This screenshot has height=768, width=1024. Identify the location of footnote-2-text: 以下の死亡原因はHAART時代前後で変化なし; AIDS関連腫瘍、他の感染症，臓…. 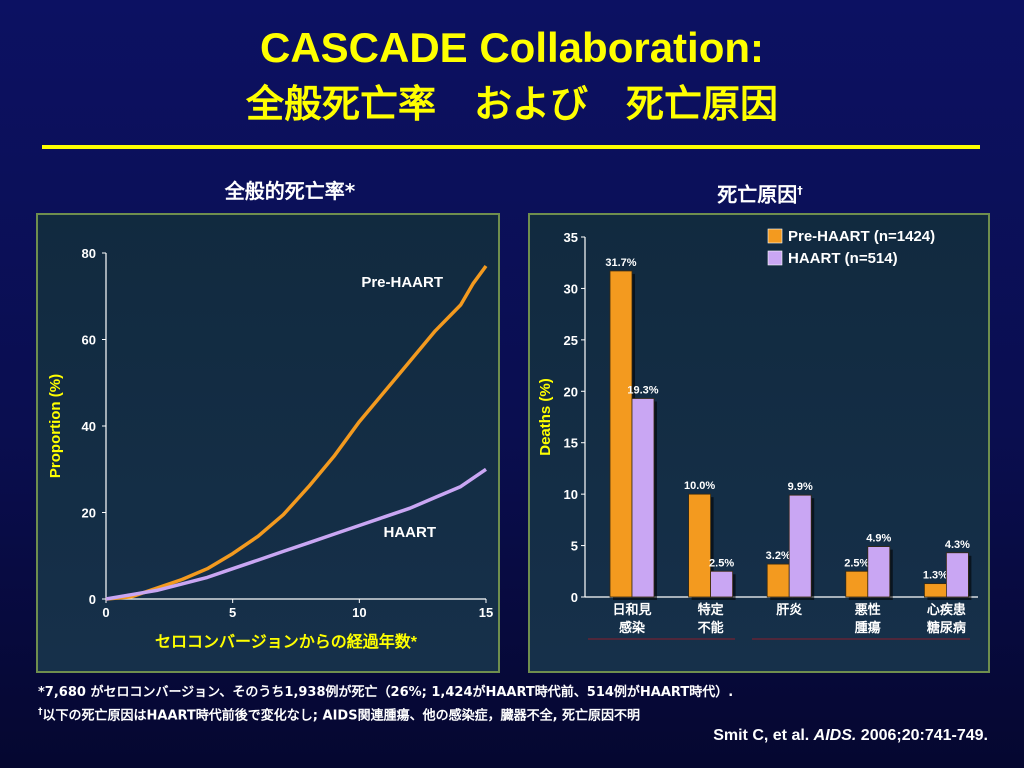
(341, 716).